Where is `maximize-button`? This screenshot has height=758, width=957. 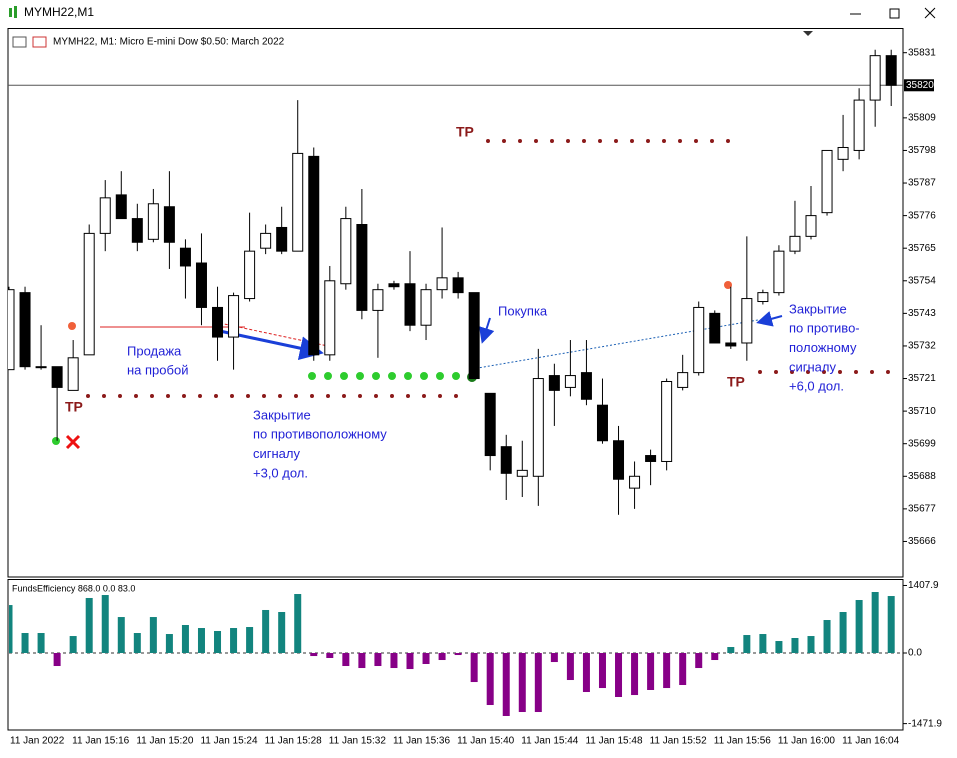 maximize-button is located at coordinates (894, 13).